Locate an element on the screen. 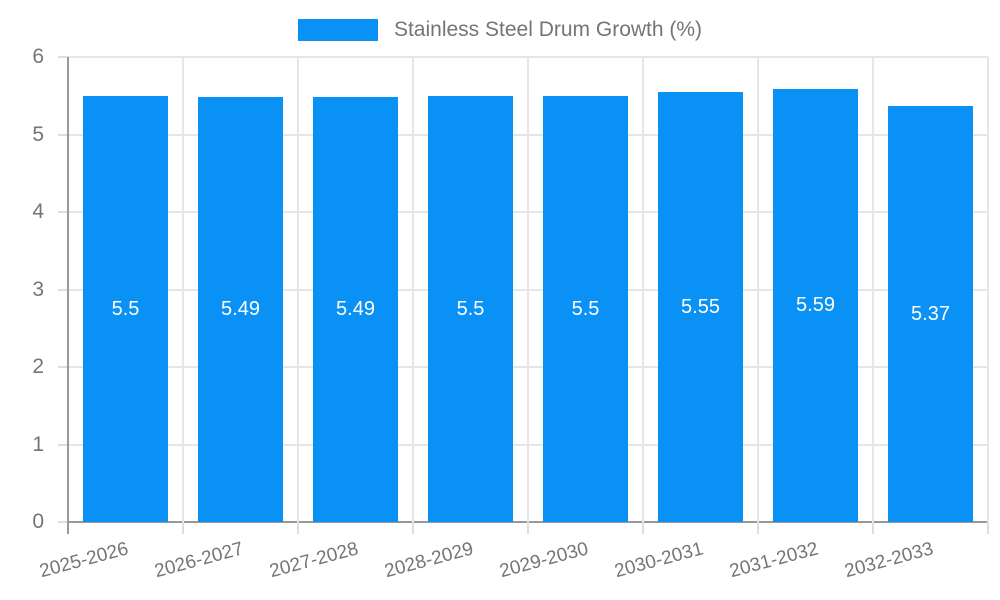 This screenshot has height=600, width=1000. bar-value-label: 5.59 is located at coordinates (815, 305).